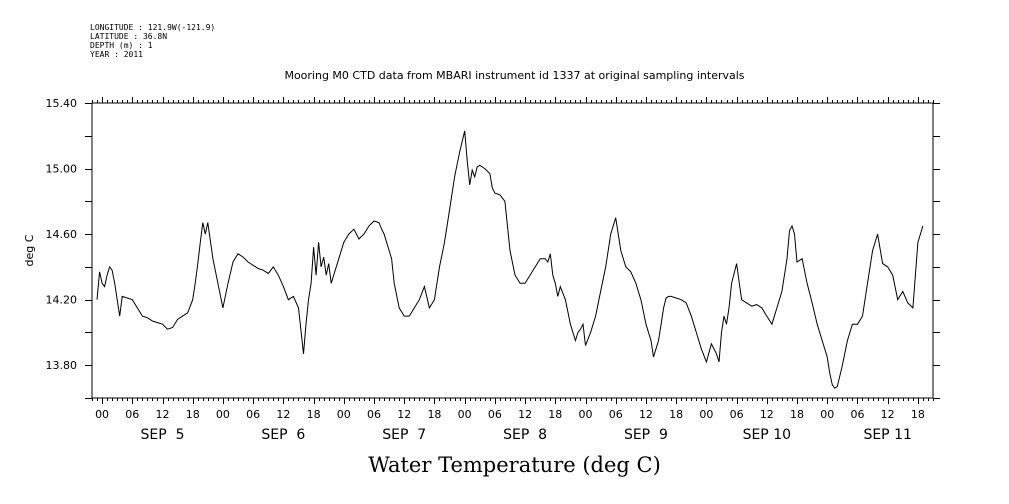  What do you see at coordinates (283, 435) in the screenshot?
I see `day-label: SEP 6` at bounding box center [283, 435].